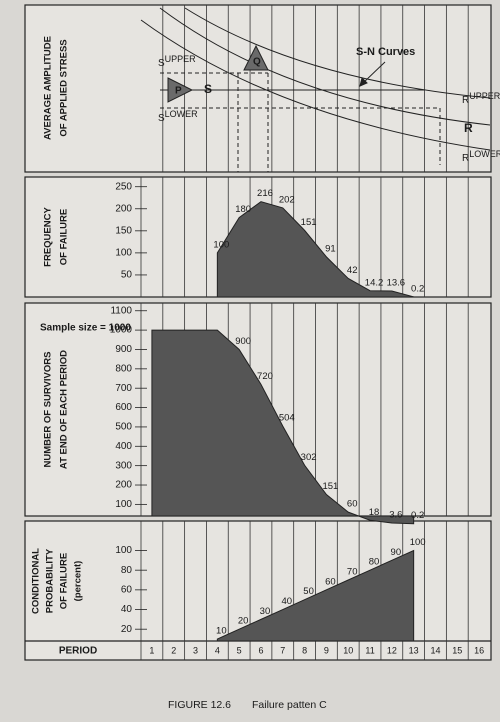 This screenshot has height=722, width=500. Describe the element at coordinates (396, 283) in the screenshot. I see `value-label: 13.6` at that location.